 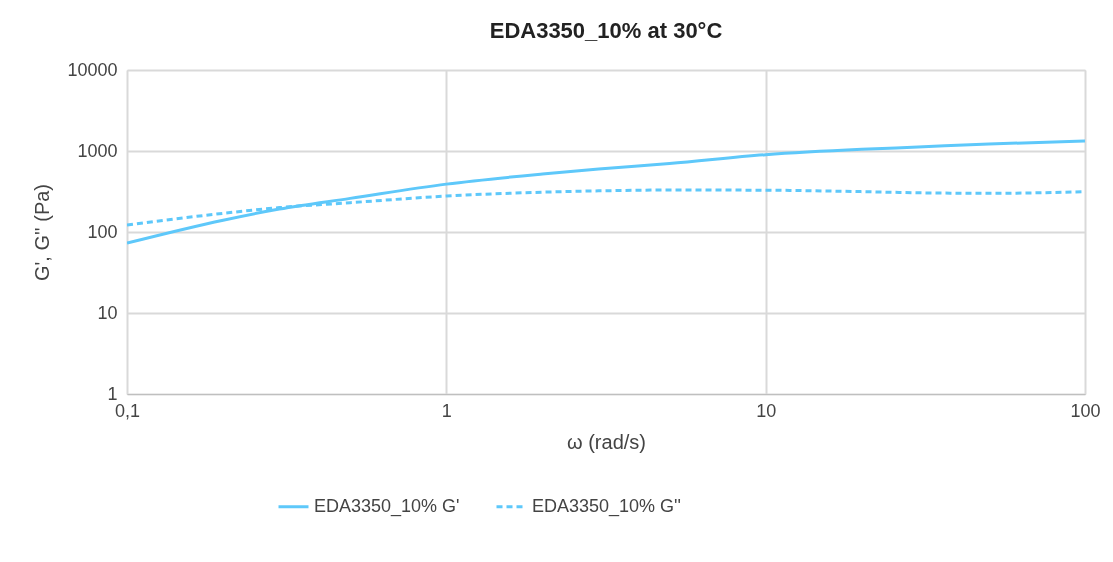 I want to click on x-tick-label: 100, so click(x=1085, y=410).